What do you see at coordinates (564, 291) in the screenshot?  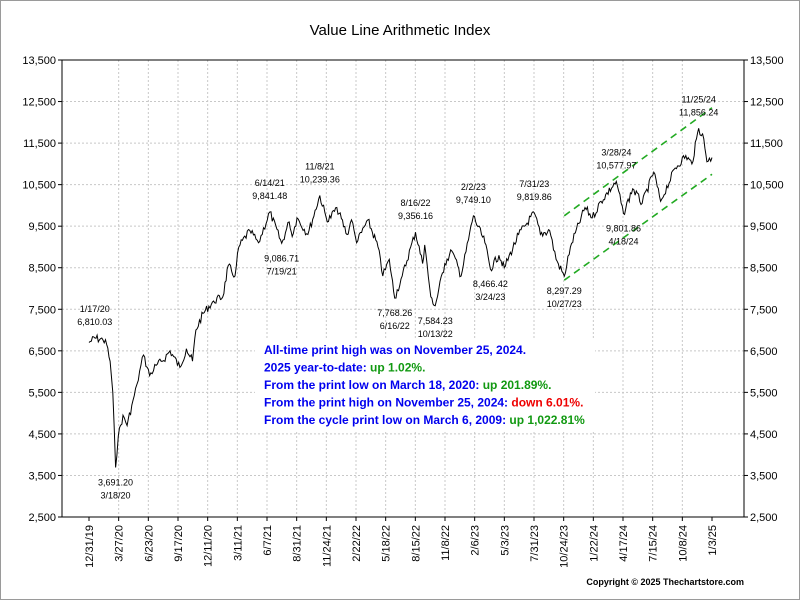 I see `annotation-label: 8,297.29` at bounding box center [564, 291].